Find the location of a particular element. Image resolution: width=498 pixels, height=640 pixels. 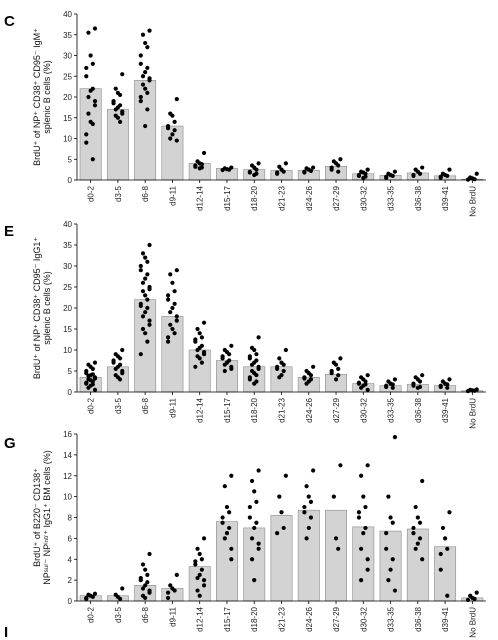

x-tick-label: d39-41 is located at coordinates (445, 197).